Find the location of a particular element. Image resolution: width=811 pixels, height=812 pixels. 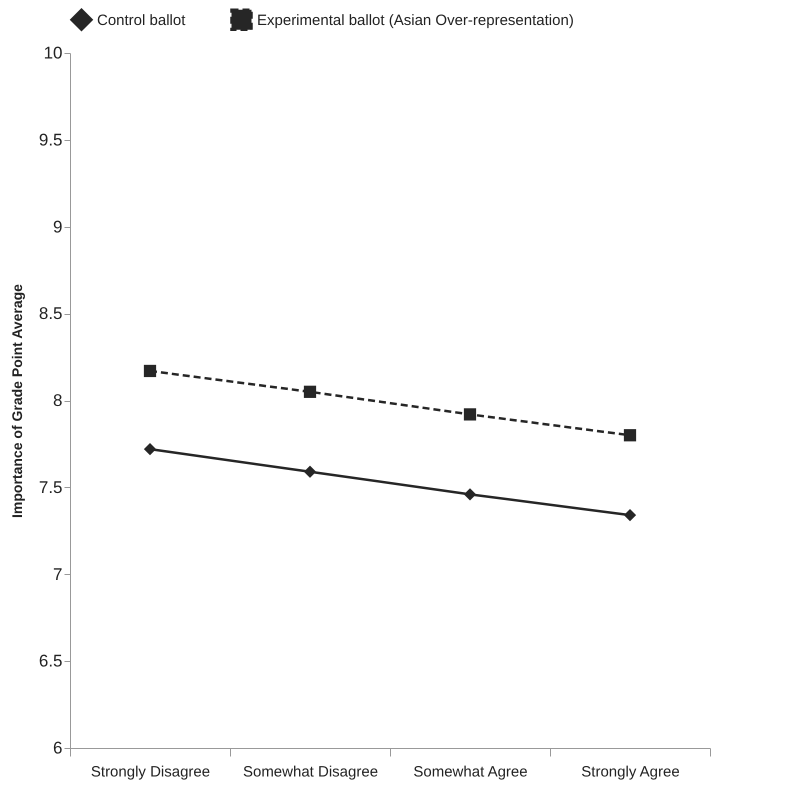

y-tick-label: 10 is located at coordinates (53, 53).